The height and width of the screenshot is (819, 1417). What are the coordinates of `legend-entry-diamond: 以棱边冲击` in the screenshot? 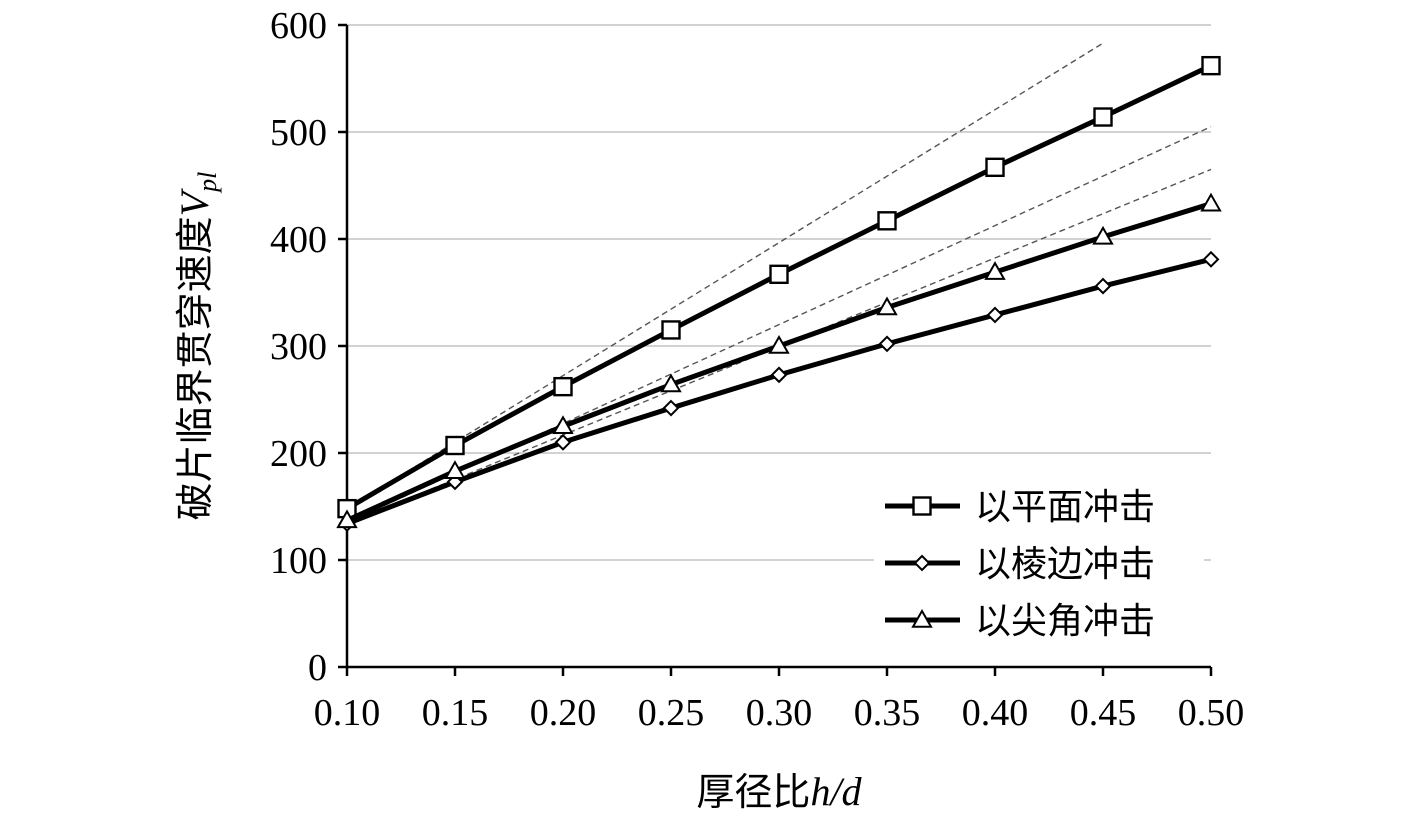 It's located at (1020, 564).